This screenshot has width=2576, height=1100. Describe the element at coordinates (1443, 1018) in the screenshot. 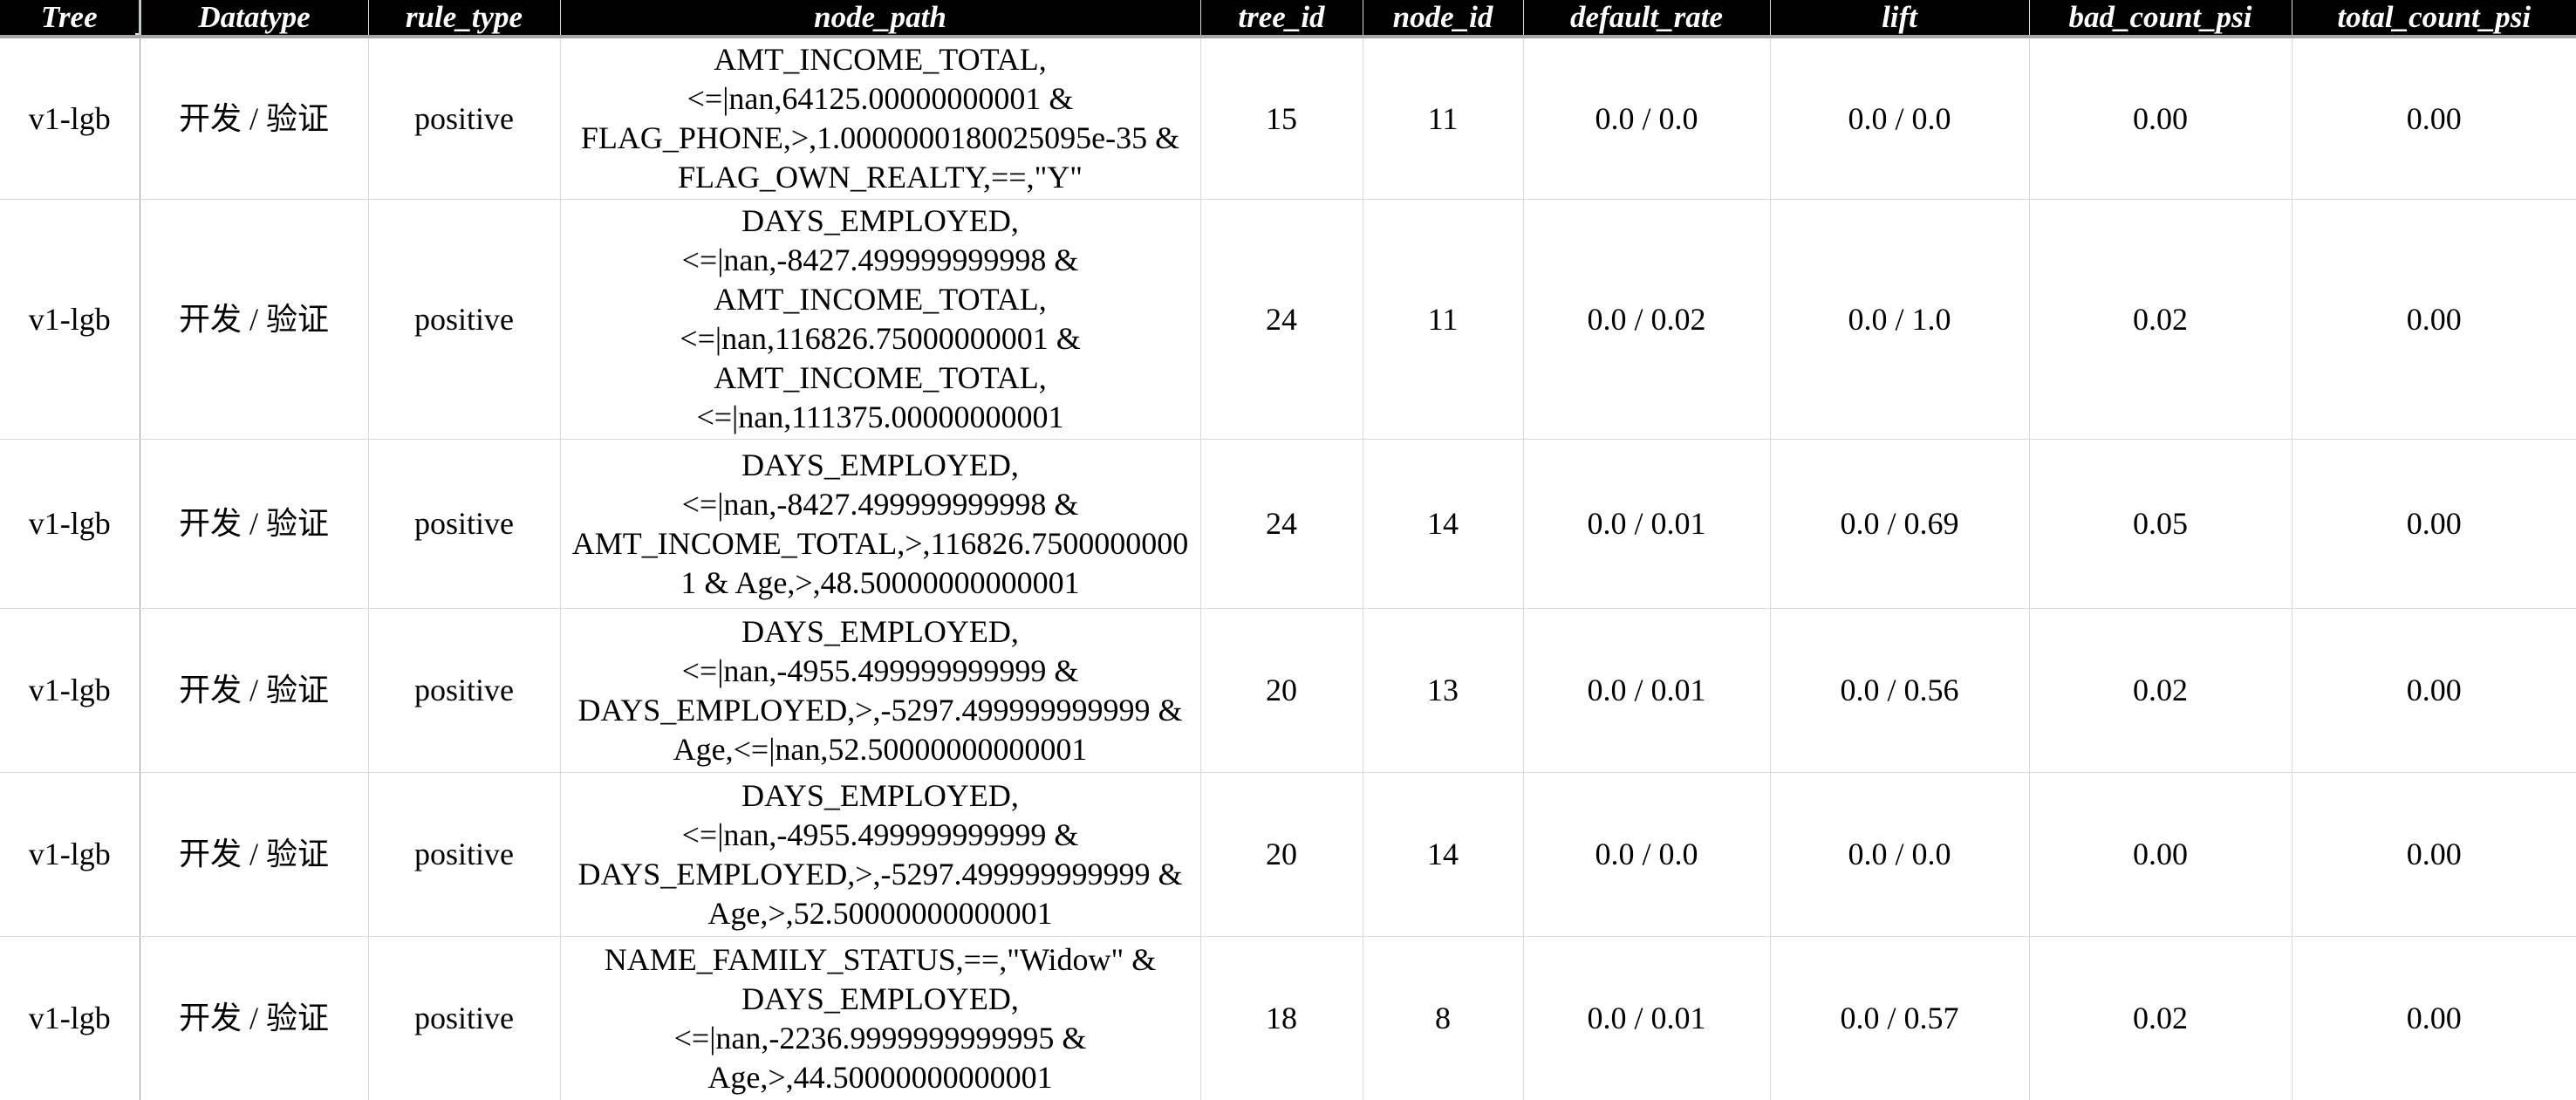

I see `cell-r5-node-id: 8` at that location.